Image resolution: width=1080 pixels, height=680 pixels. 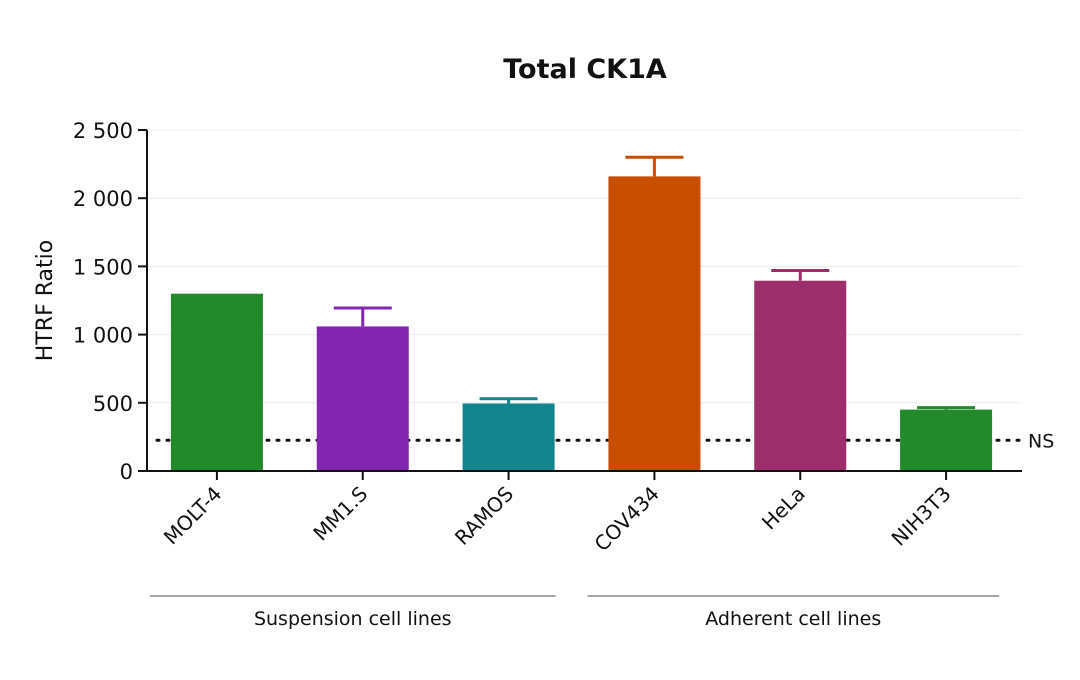 I want to click on x-category-label-1: MM1.S, so click(x=340, y=514).